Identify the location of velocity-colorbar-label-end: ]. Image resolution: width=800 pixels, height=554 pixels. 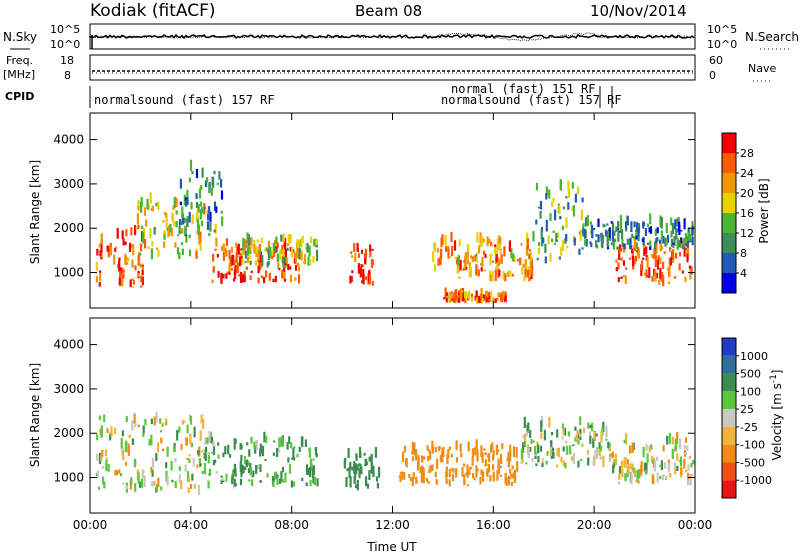
(777, 372).